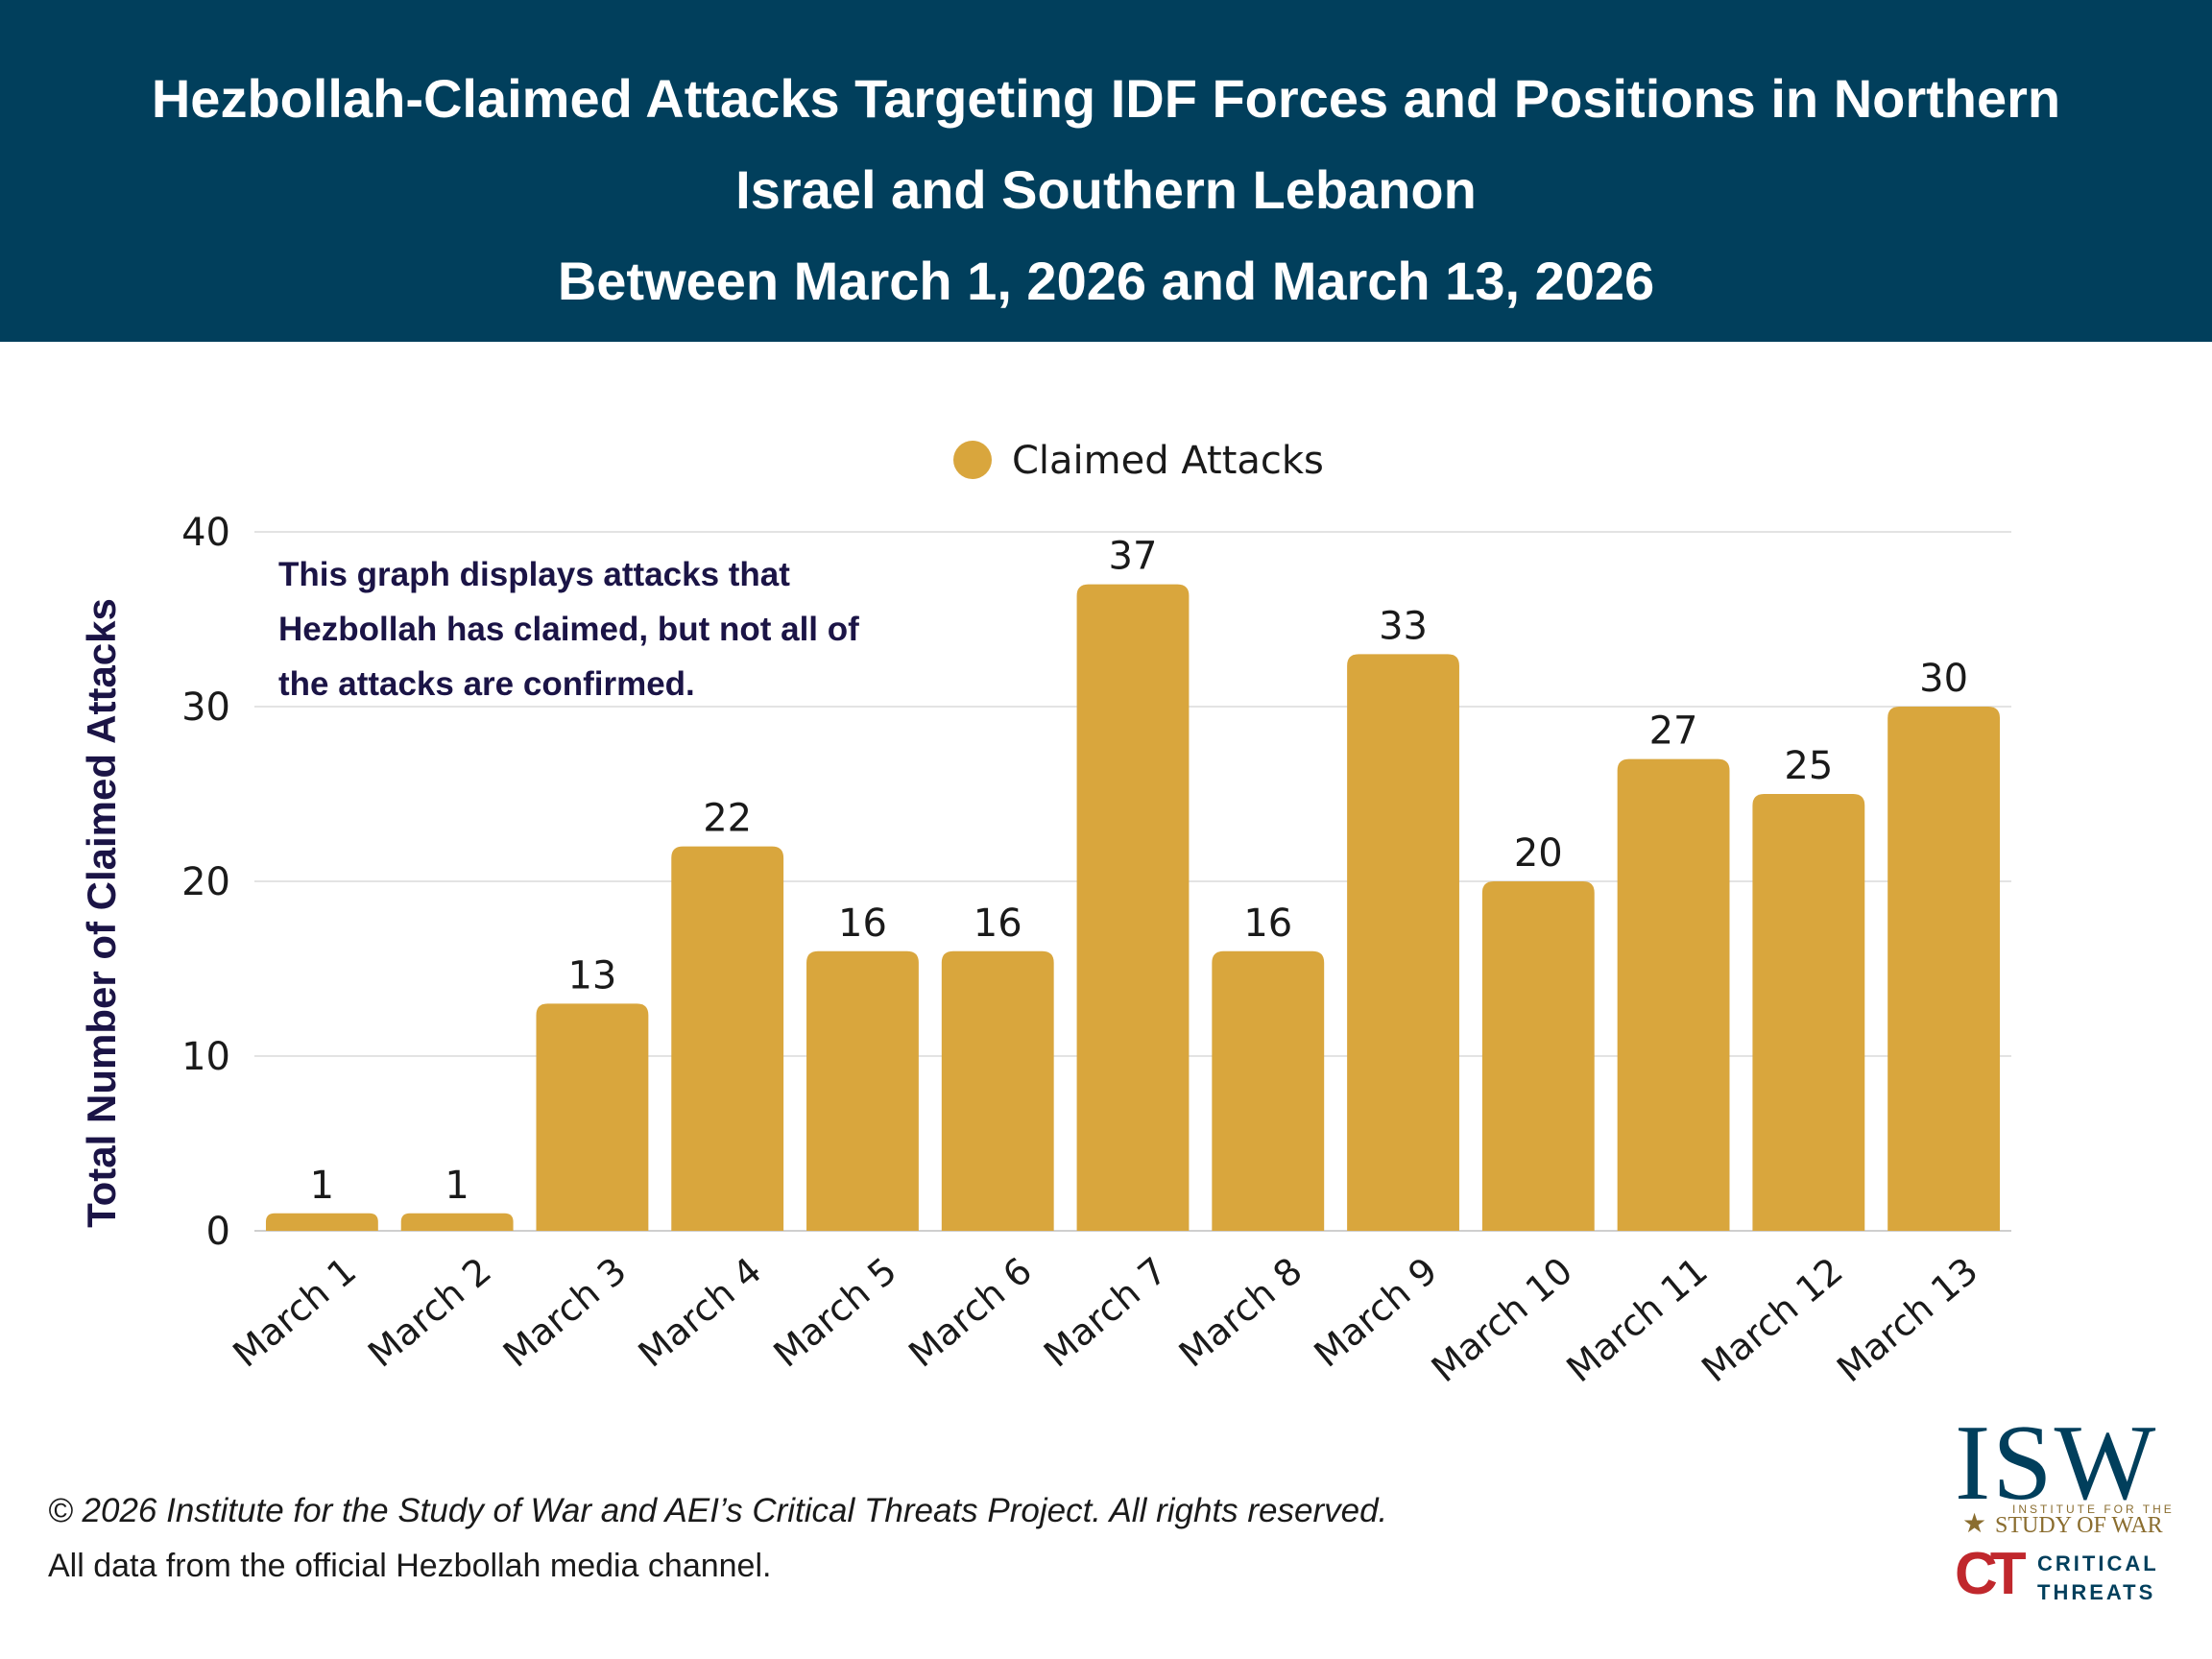  I want to click on x-tick-label: March 6, so click(970, 1312).